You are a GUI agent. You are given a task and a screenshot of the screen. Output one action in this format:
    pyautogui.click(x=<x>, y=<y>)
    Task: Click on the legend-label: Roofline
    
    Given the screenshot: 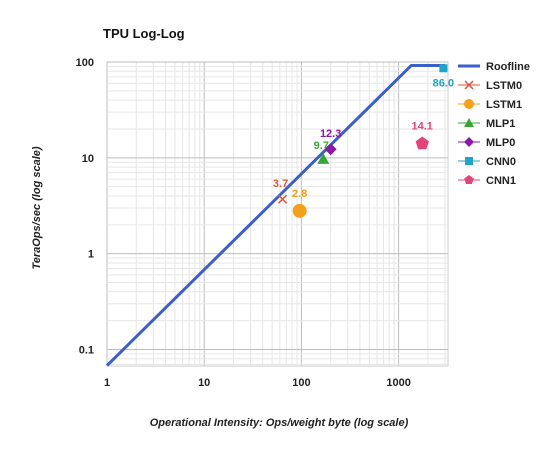 What is the action you would take?
    pyautogui.click(x=508, y=67)
    